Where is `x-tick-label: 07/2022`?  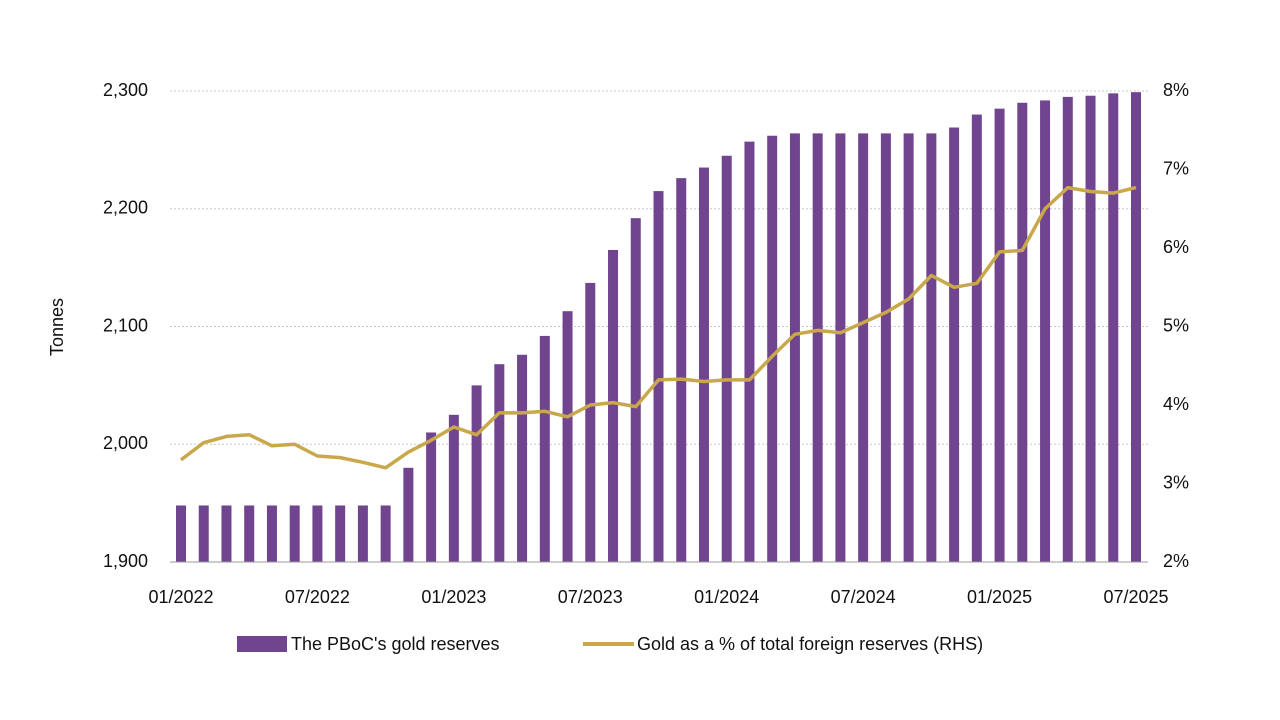 x-tick-label: 07/2022 is located at coordinates (317, 597).